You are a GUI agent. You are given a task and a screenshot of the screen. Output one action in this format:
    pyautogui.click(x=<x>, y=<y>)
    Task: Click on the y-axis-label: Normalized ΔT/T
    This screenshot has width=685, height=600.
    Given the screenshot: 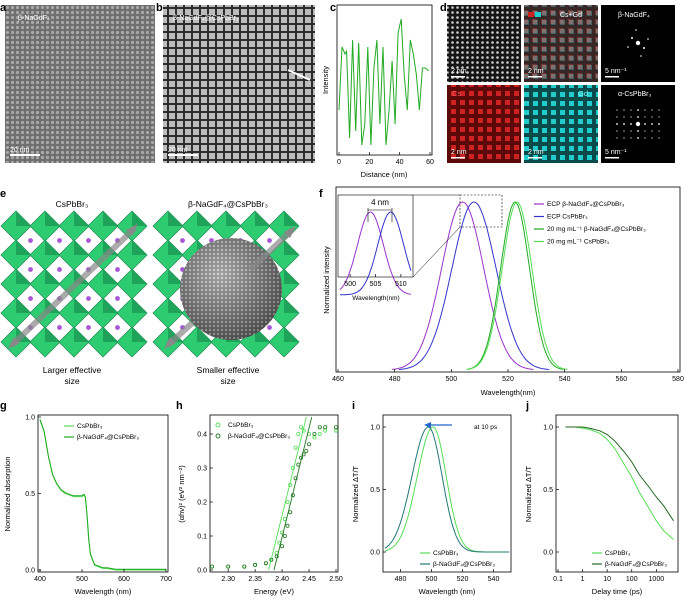 What is the action you would take?
    pyautogui.click(x=355, y=493)
    